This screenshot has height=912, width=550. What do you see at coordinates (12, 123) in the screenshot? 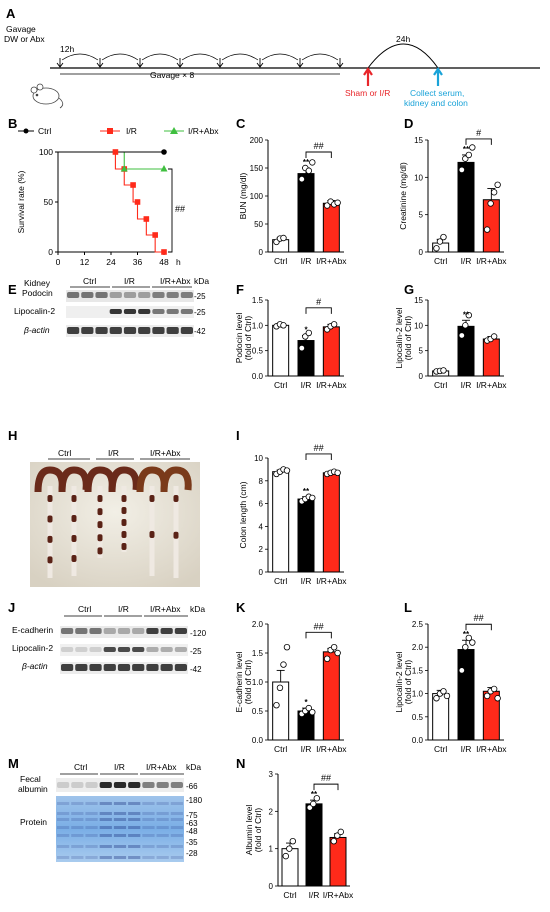
I see `panel-label-b: B` at bounding box center [12, 123].